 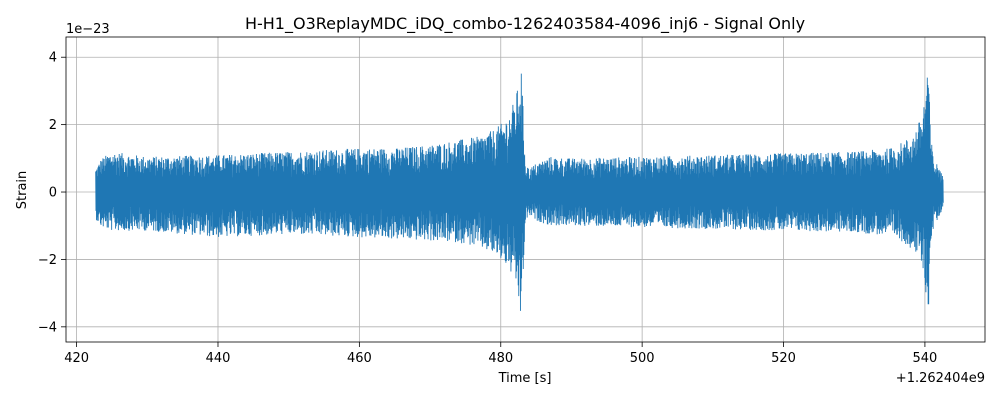 I want to click on x-axis-label: Time [s], so click(x=525, y=378).